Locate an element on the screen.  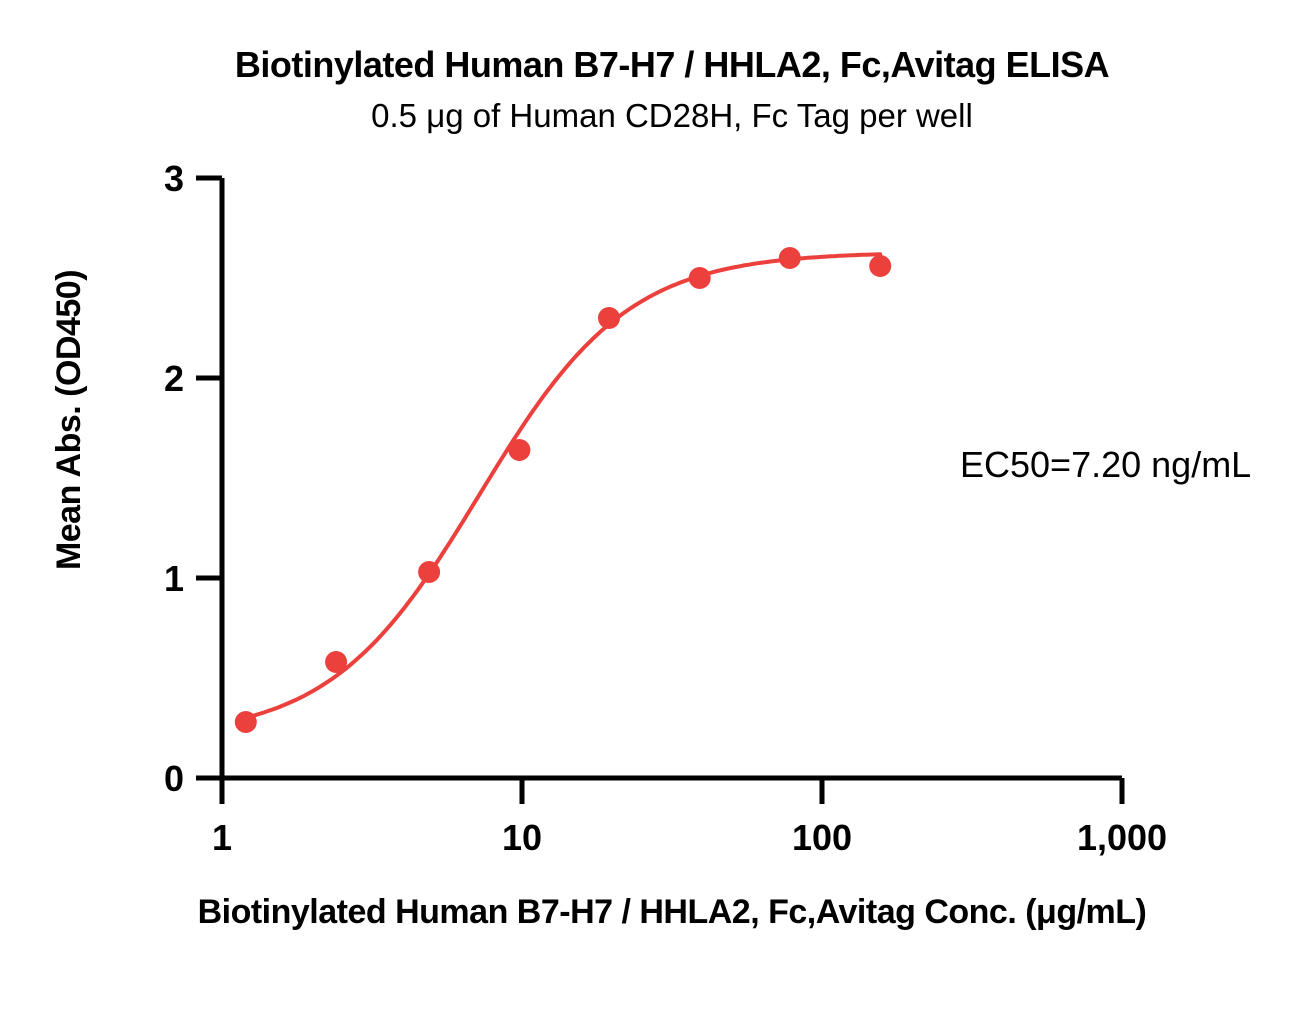
x-tick-label: 10 is located at coordinates (522, 837).